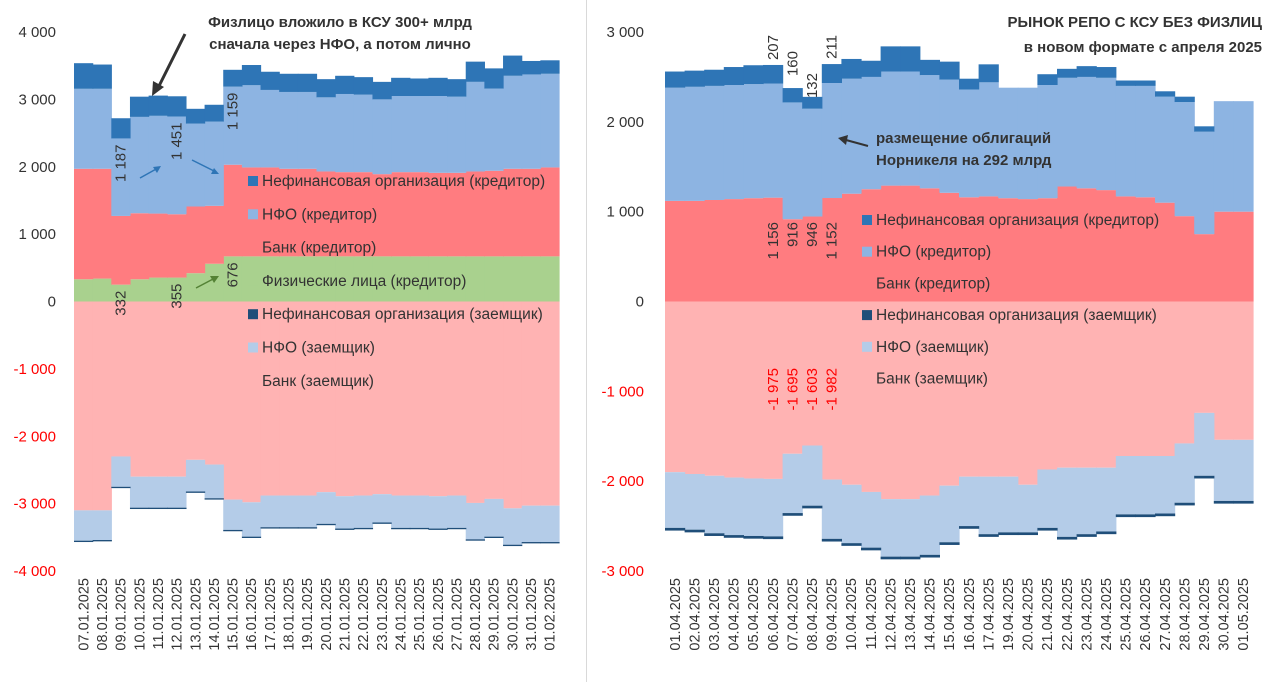 The height and width of the screenshot is (682, 1280). I want to click on data-label: 332, so click(121, 303).